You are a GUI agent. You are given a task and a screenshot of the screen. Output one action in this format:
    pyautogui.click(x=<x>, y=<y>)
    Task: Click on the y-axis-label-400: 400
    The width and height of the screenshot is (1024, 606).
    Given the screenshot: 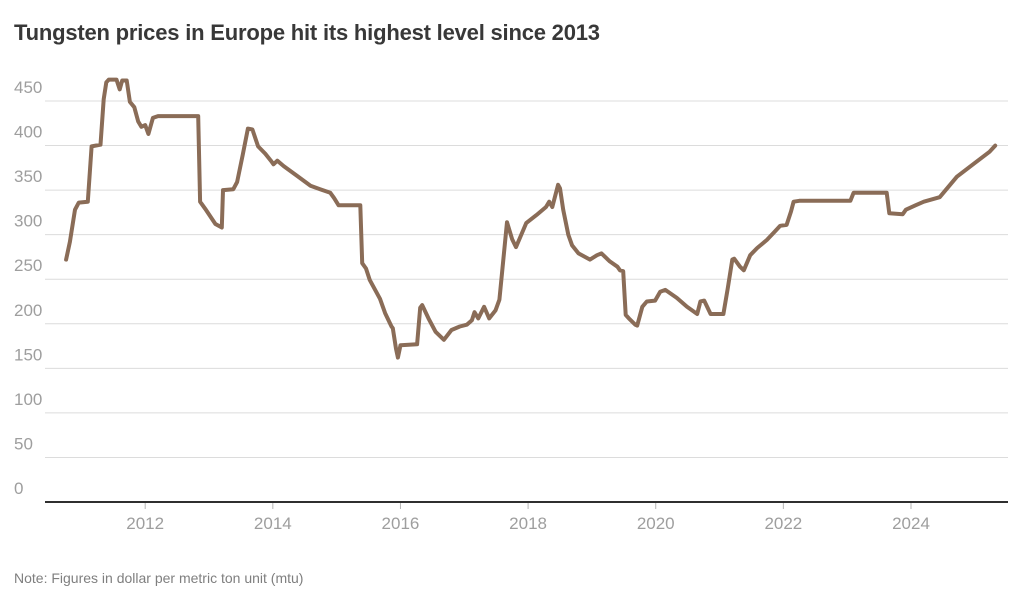 What is the action you would take?
    pyautogui.click(x=28, y=132)
    